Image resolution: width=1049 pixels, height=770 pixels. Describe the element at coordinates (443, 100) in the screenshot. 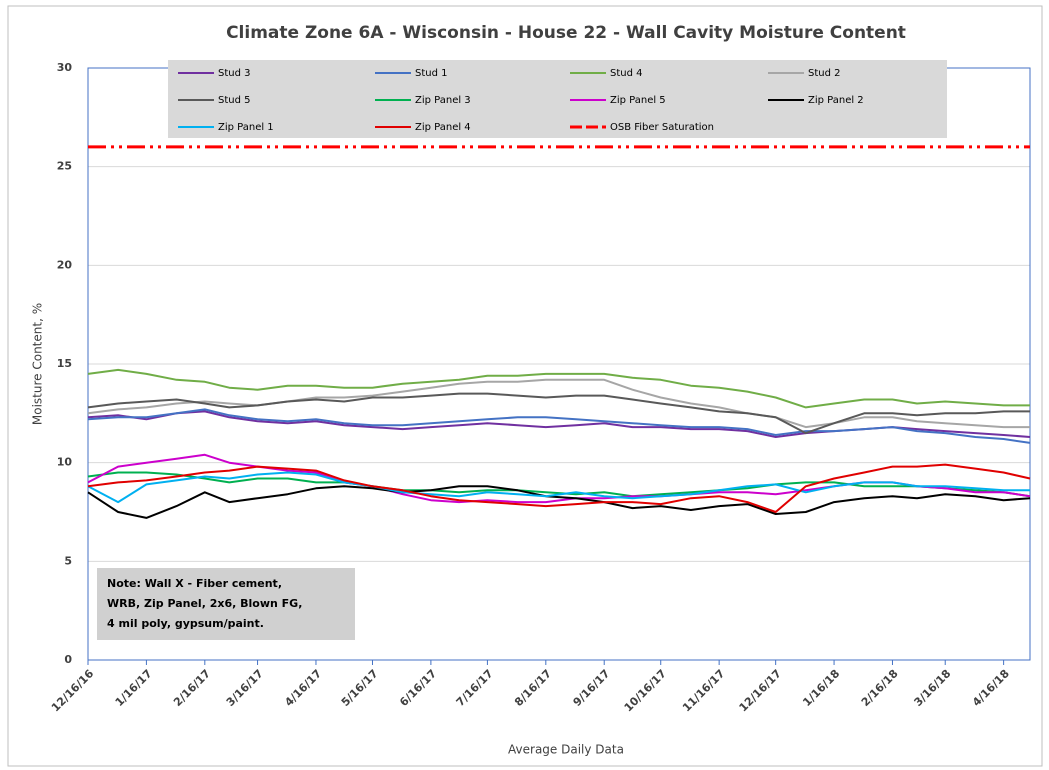

I see `legend-label: Zip Panel 3` at that location.